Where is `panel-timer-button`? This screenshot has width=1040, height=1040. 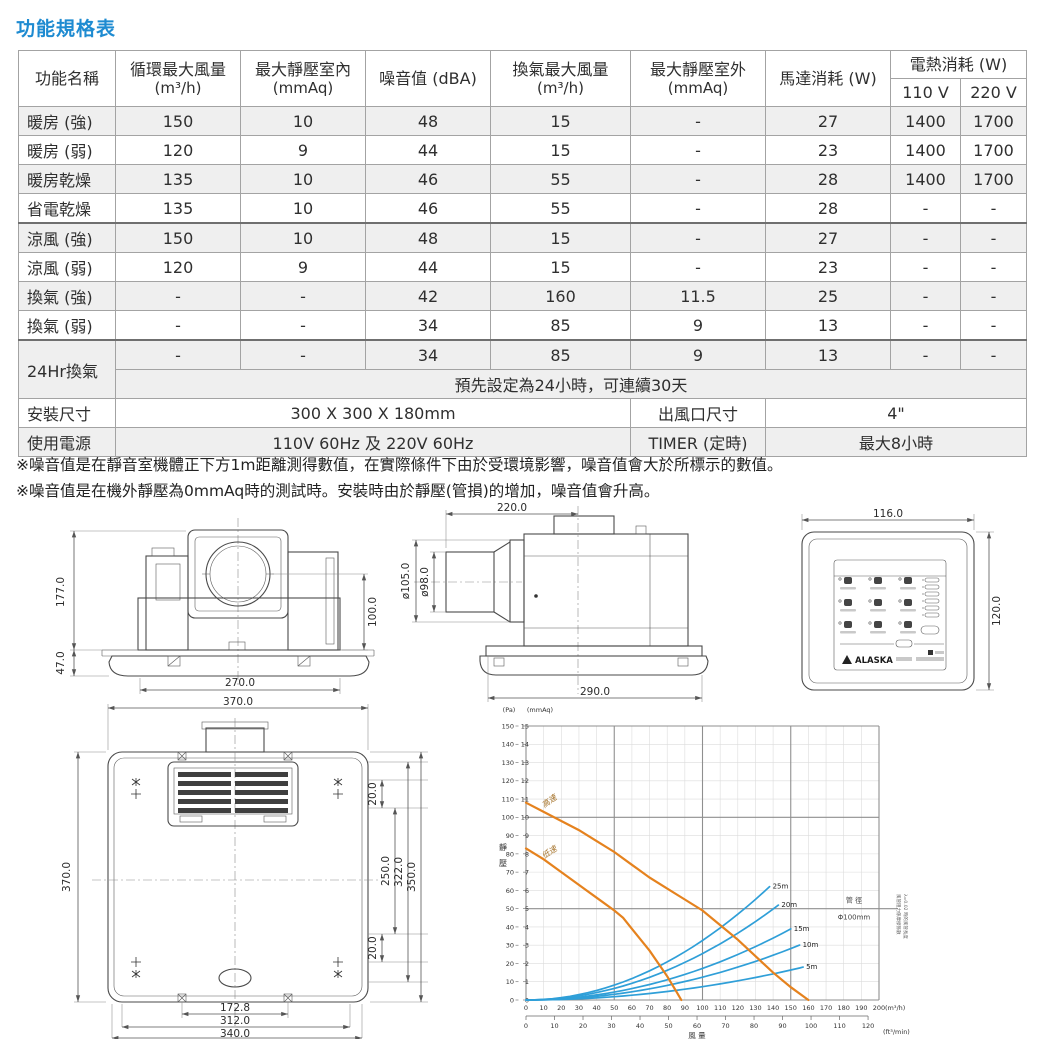
panel-timer-button is located at coordinates (930, 630).